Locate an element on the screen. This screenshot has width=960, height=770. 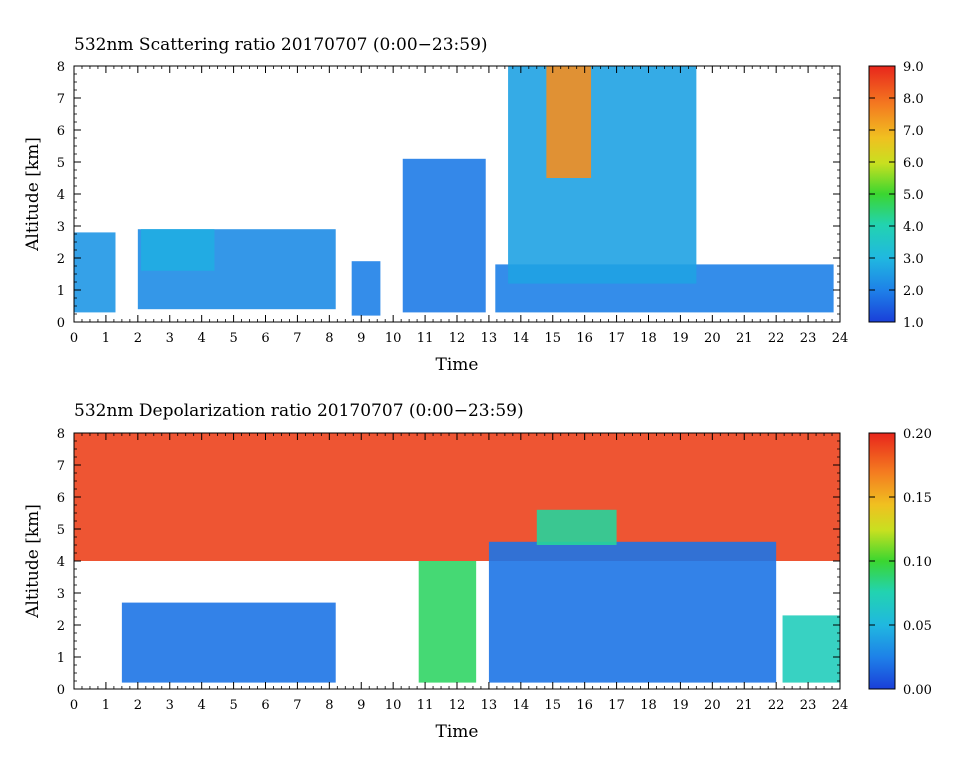
colorbar-tick-label: 0.15 is located at coordinates (917, 498).